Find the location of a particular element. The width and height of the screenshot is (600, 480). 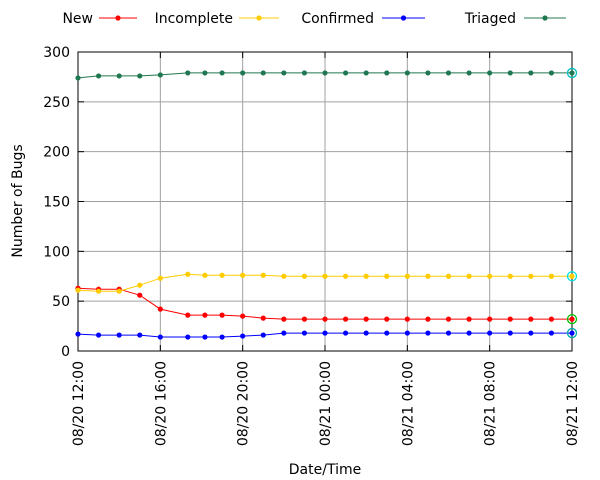

y-tick-label: 0 is located at coordinates (65, 352).